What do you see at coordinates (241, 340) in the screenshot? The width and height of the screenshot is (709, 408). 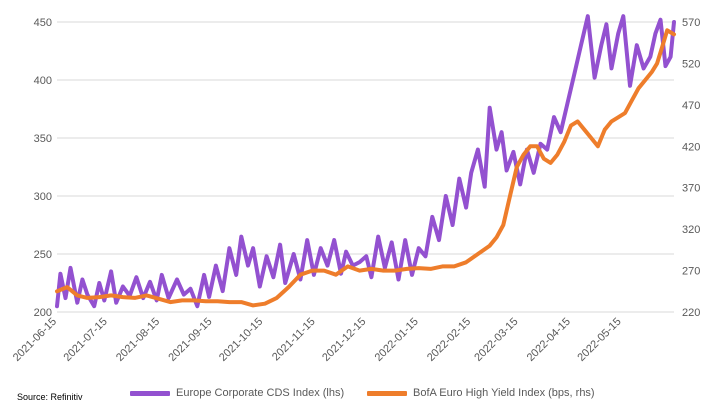 I see `x-tick-label: 2021-10-15` at bounding box center [241, 340].